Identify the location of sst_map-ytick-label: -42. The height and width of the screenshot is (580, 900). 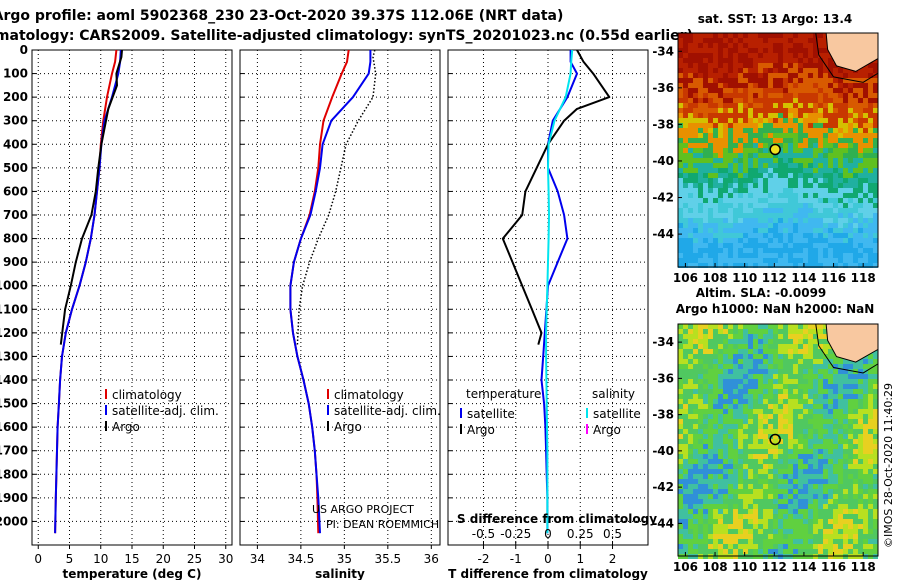
(663, 198).